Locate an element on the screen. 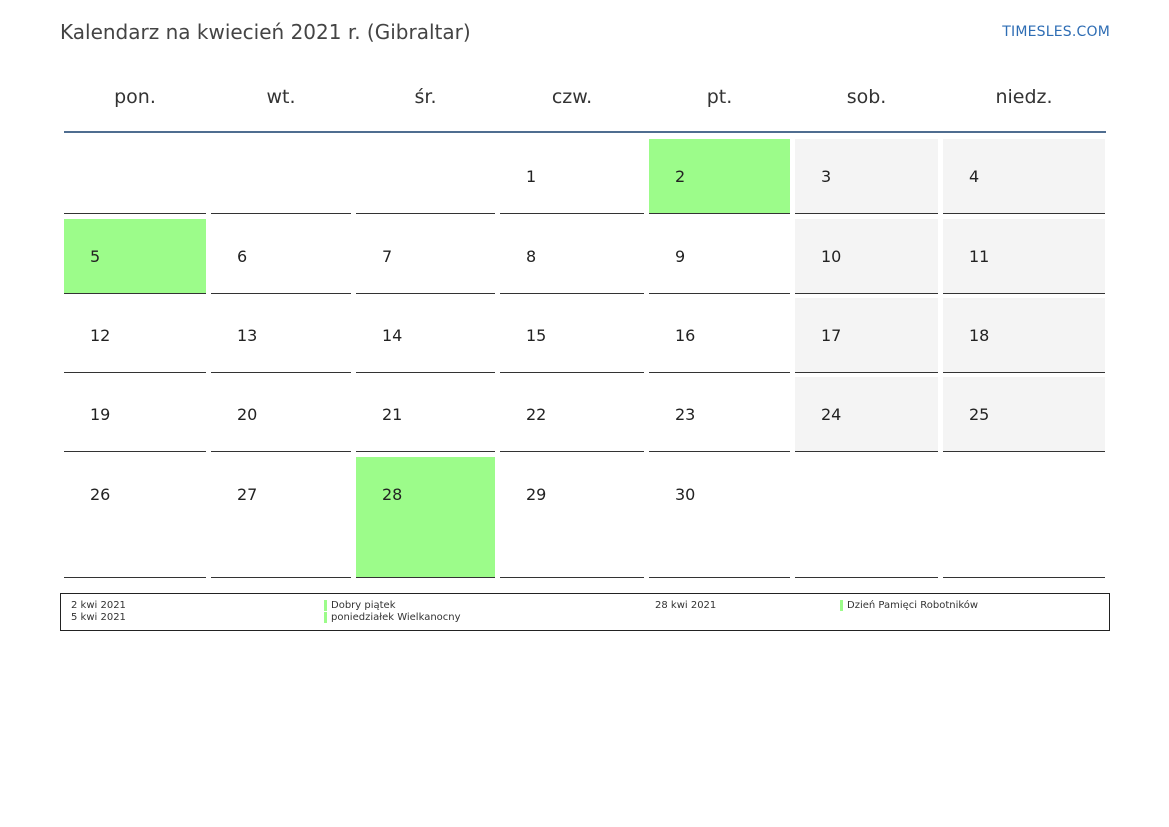 Image resolution: width=1169 pixels, height=827 pixels. day-cell: 19 is located at coordinates (135, 414).